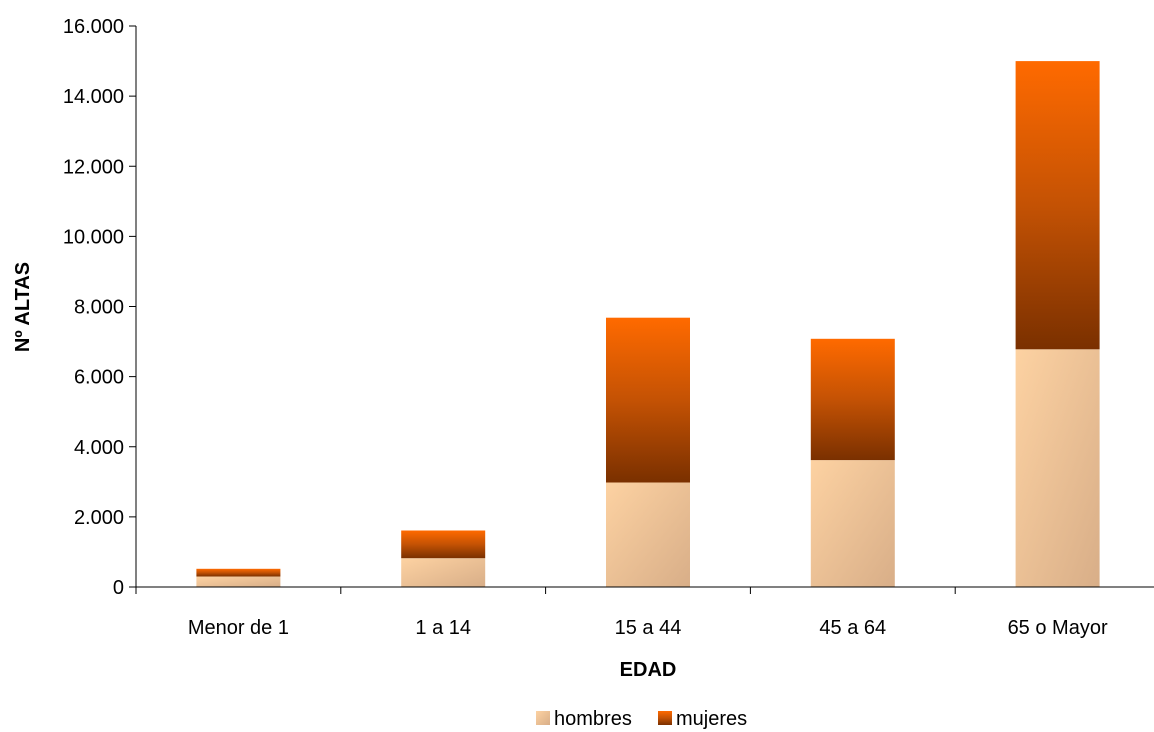 This screenshot has width=1154, height=732. I want to click on y-tick-label: 14.000, so click(93, 97).